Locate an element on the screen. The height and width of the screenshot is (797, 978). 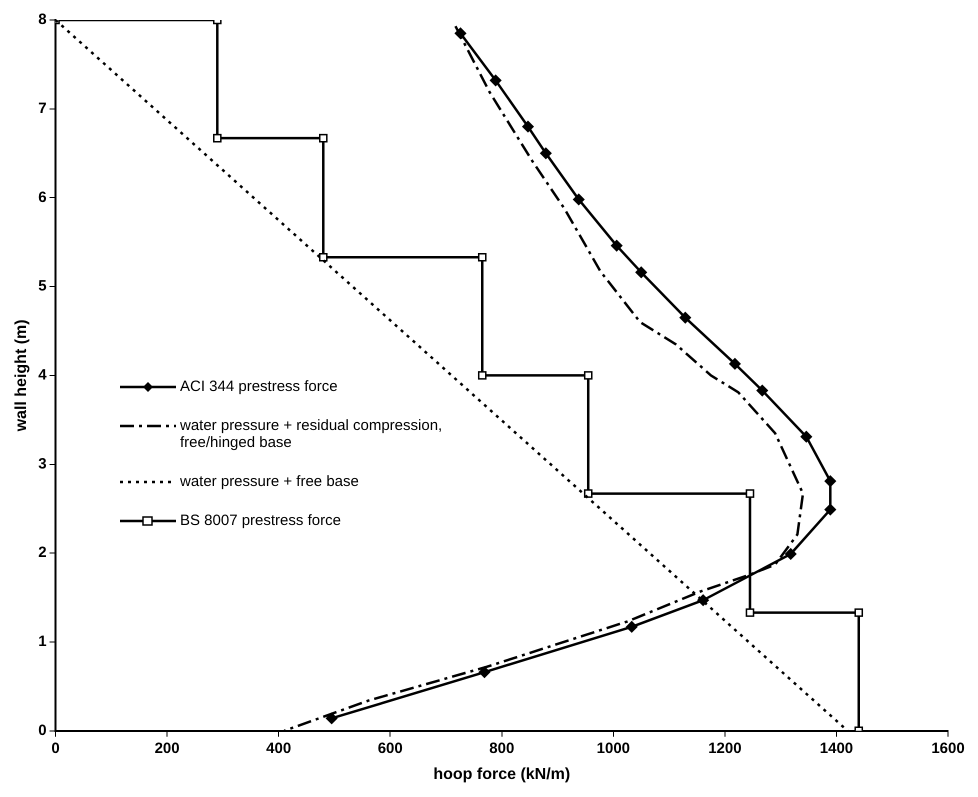
legend-label: ACI 344 prestress force is located at coordinates (259, 386).